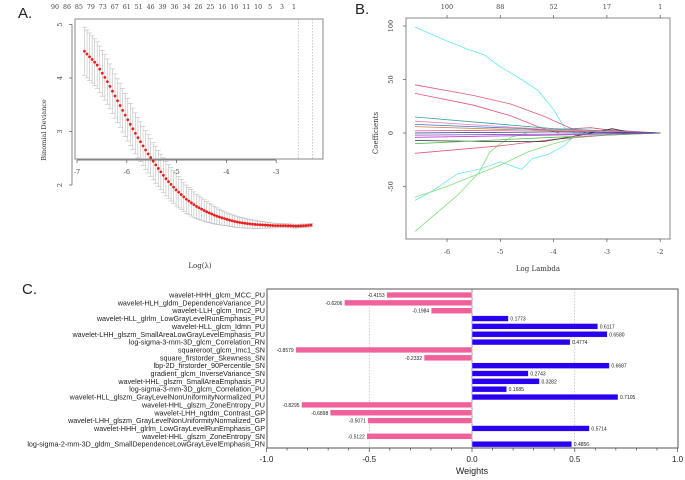 This screenshot has width=685, height=480. Describe the element at coordinates (221, 349) in the screenshot. I see `category-label: squareroot_glcm_Imc1_SN` at that location.